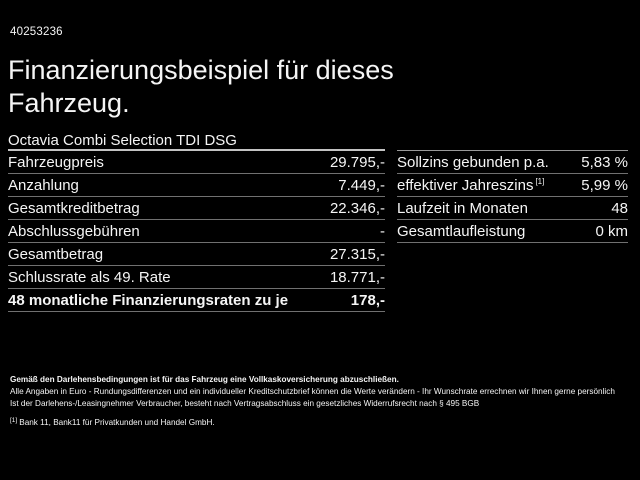 This screenshot has width=640, height=480. What do you see at coordinates (611, 231) in the screenshot?
I see `row-value: 0 km` at bounding box center [611, 231].